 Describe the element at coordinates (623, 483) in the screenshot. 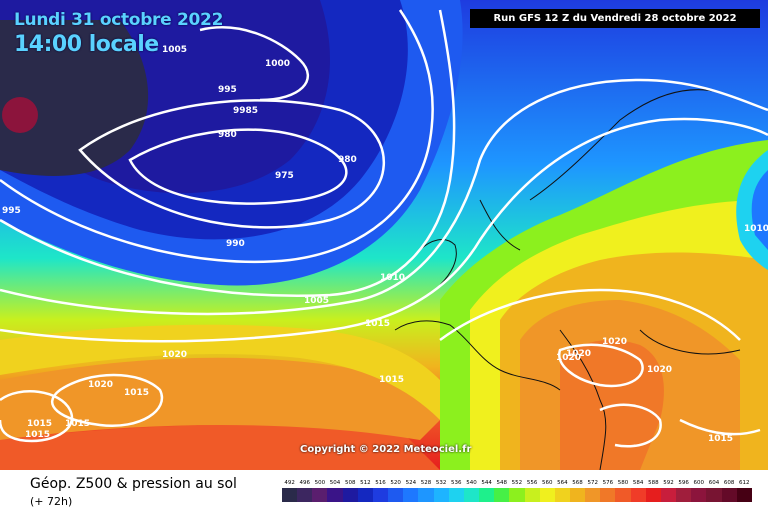

I see `scale-label: 580` at that location.